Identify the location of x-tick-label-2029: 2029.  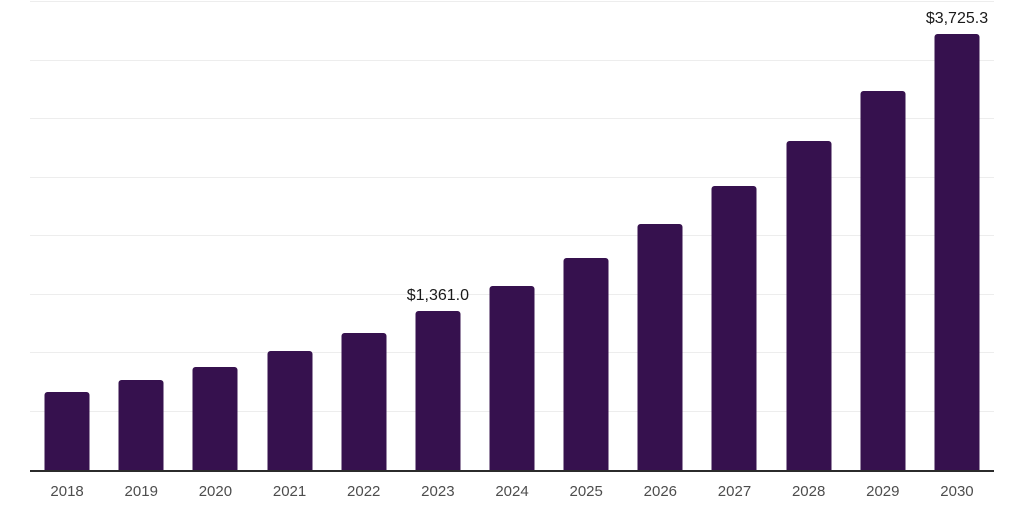
(883, 491).